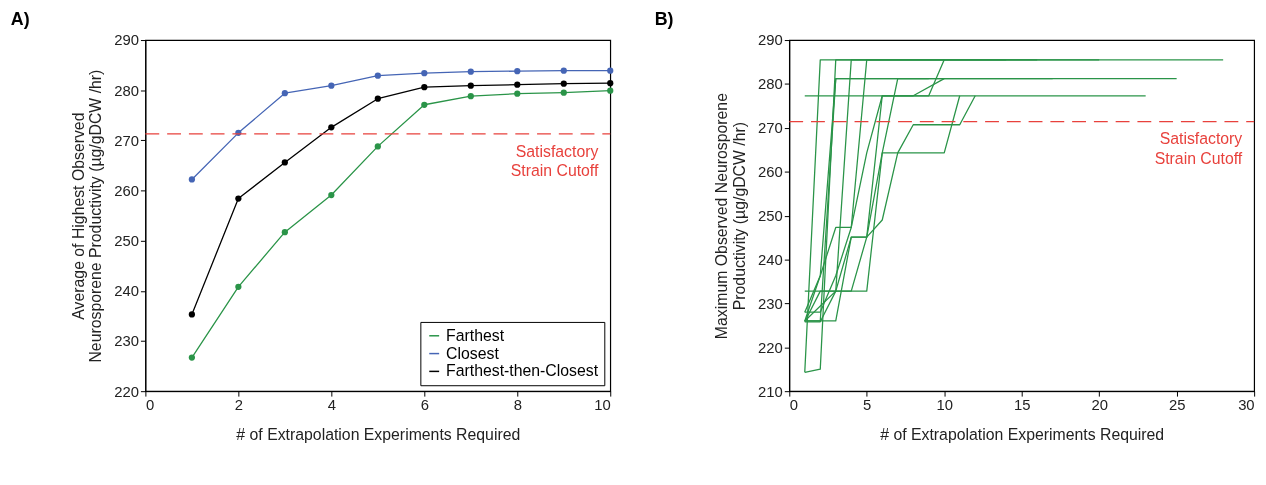 Image resolution: width=1266 pixels, height=485 pixels. What do you see at coordinates (867, 405) in the screenshot?
I see `x-tick-label: 5` at bounding box center [867, 405].